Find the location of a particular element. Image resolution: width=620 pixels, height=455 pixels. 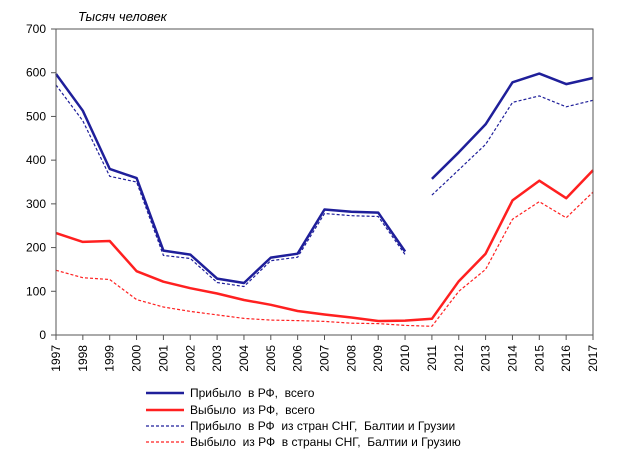

x-tick-label: 2006 is located at coordinates (298, 358).